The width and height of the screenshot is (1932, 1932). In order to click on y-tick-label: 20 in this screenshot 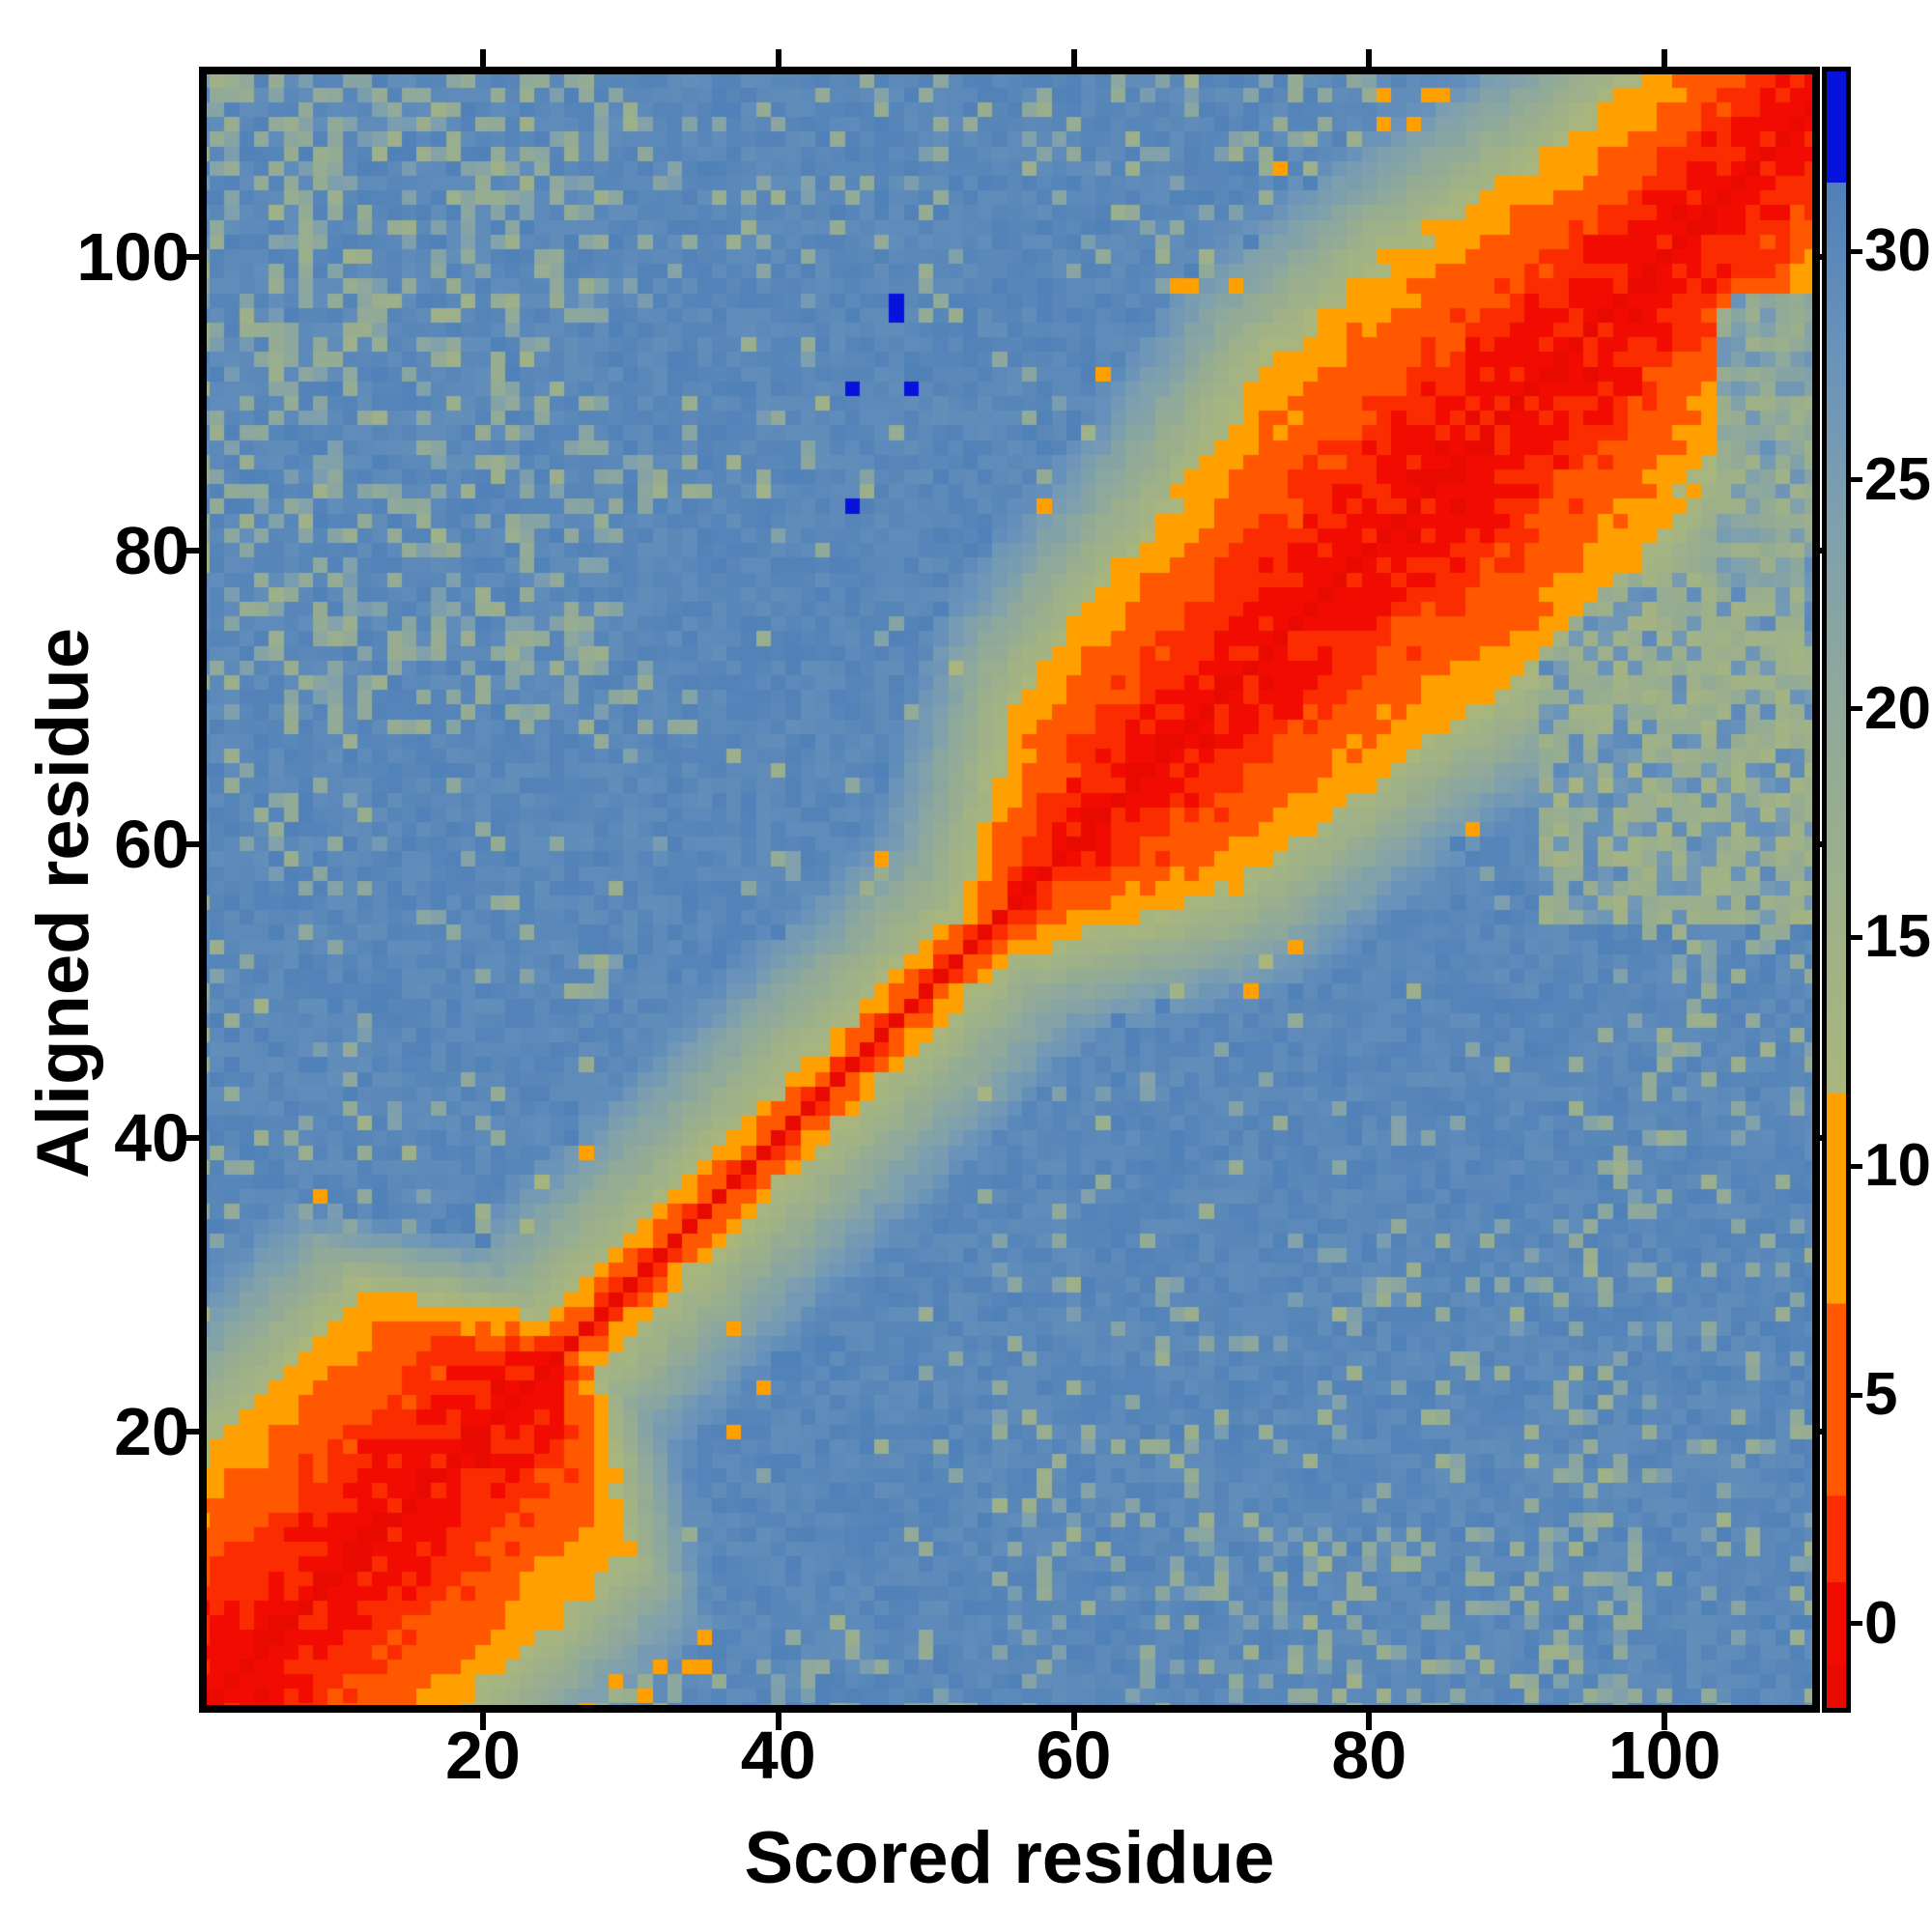, I will do `click(151, 1432)`.